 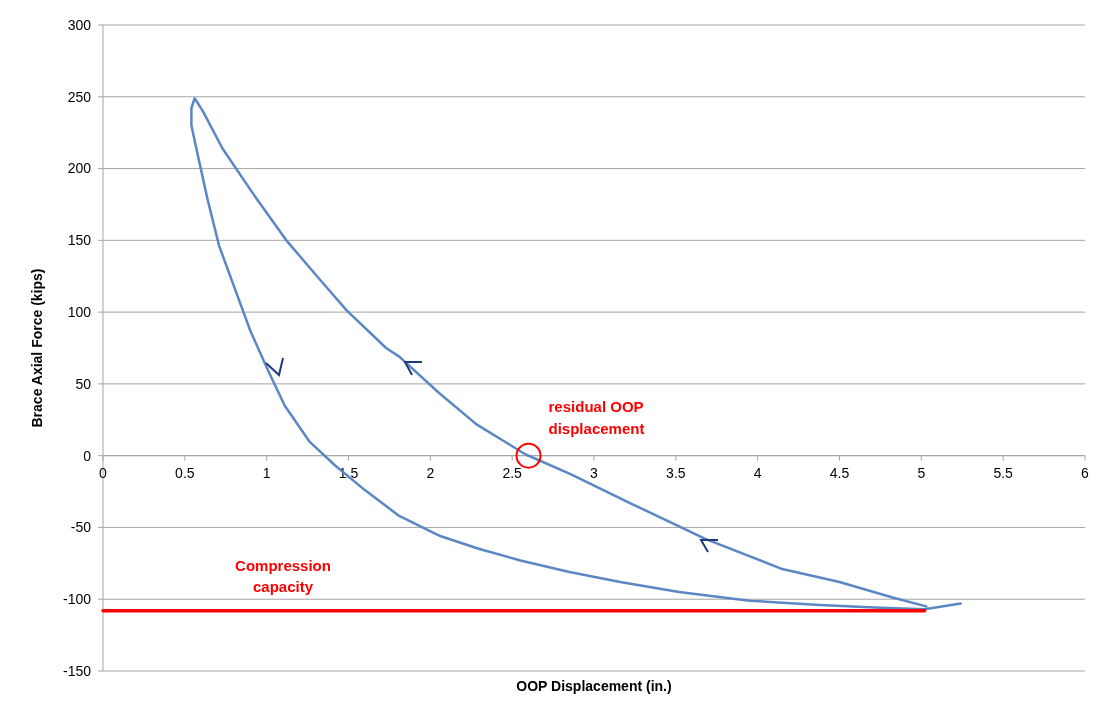 I want to click on y-tick-label: 300, so click(x=79, y=24).